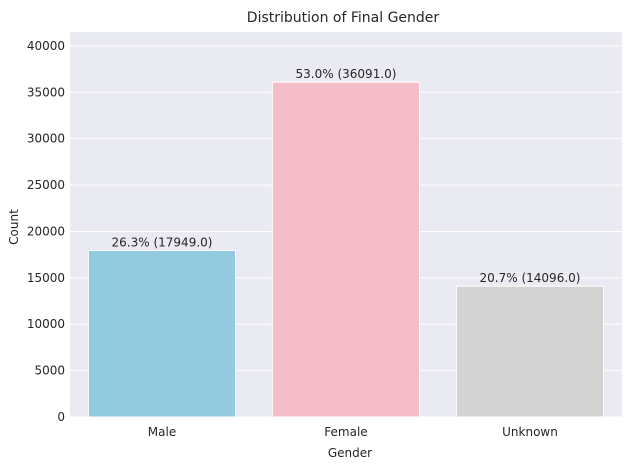 This screenshot has width=630, height=474. I want to click on bar-unknown, so click(530, 351).